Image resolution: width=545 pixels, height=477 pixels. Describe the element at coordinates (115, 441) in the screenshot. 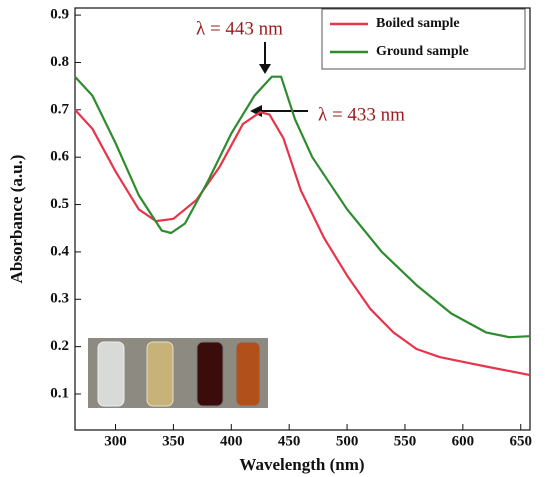

I see `x-tick-label: 300` at that location.